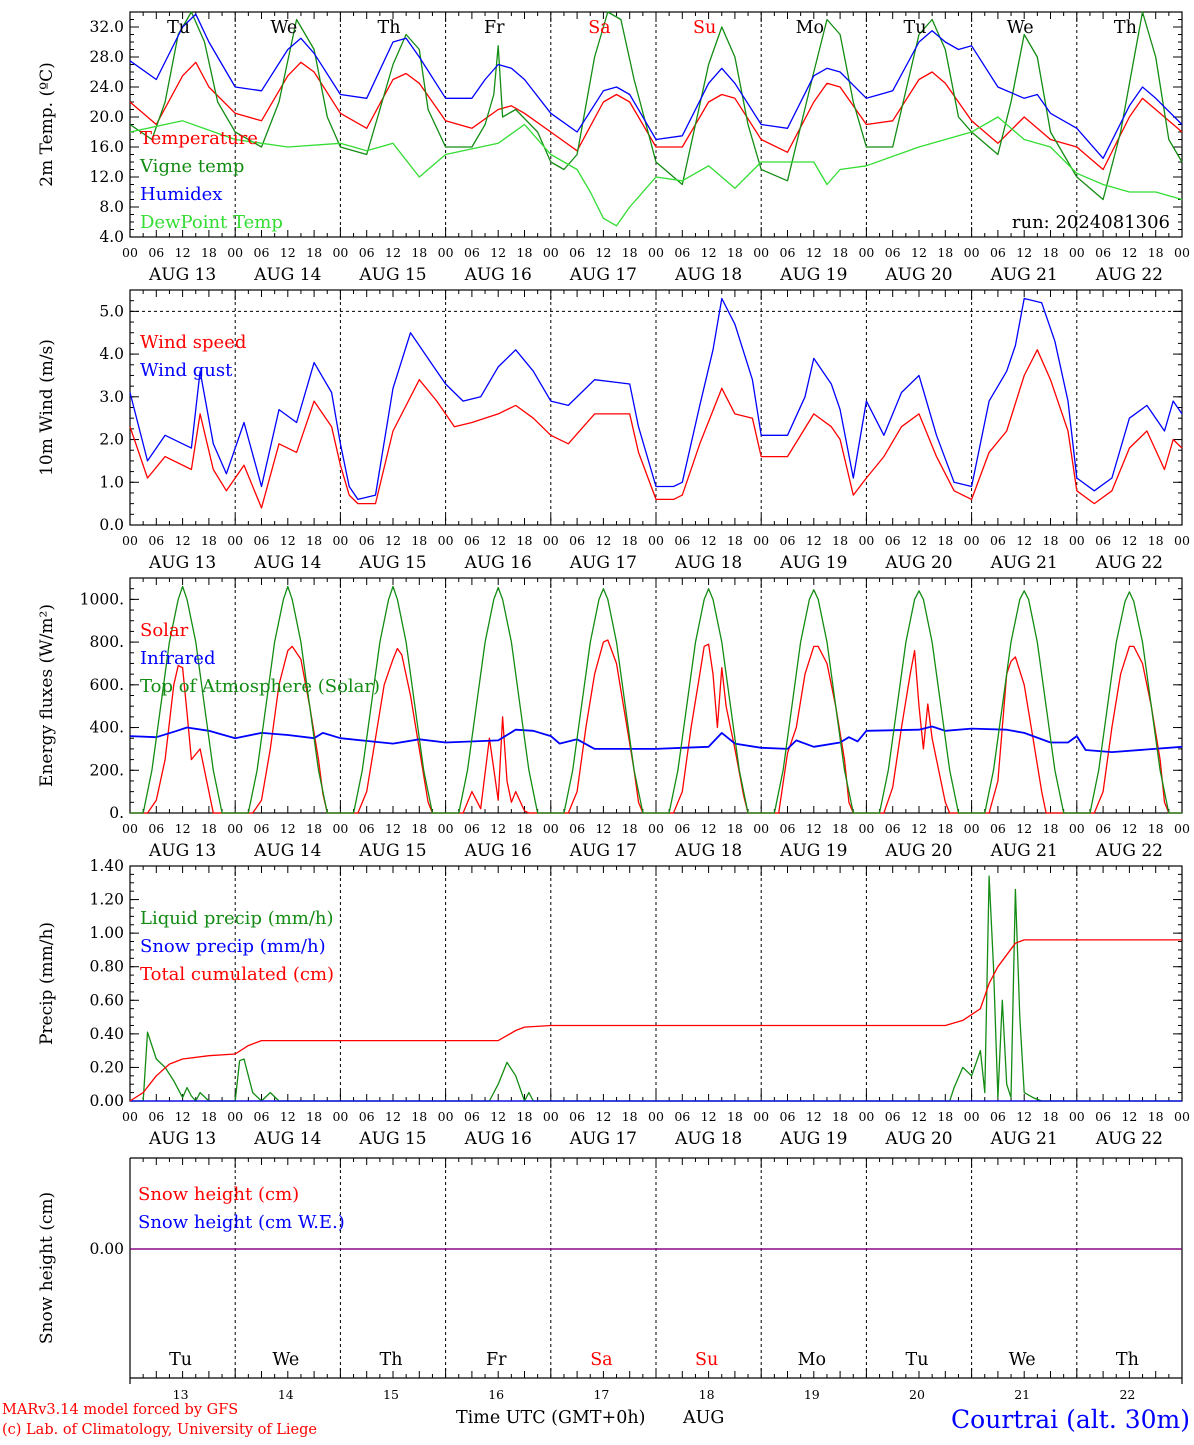 The image size is (1194, 1445). I want to click on legend-entry: Wind speed, so click(193, 342).